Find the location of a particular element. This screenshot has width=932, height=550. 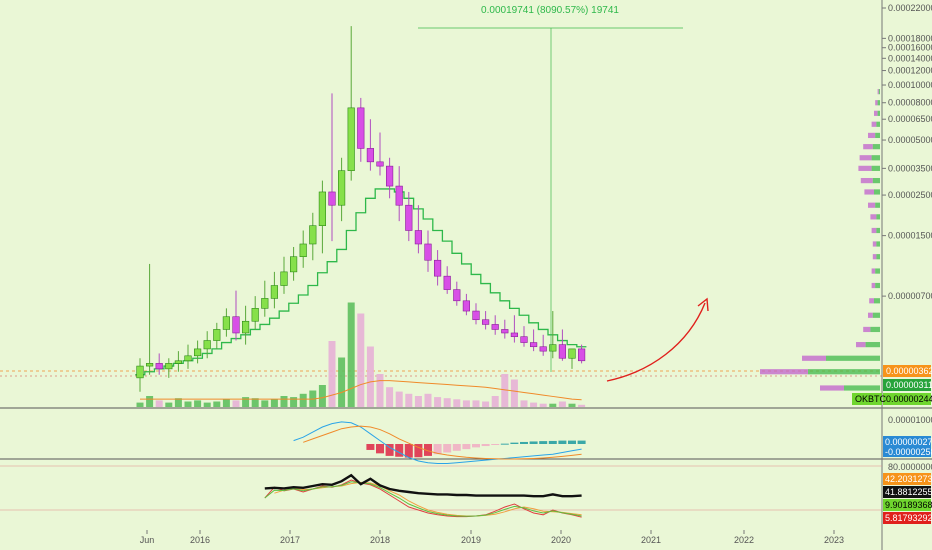

osc-tick-label: 80.00000000 is located at coordinates (910, 467).